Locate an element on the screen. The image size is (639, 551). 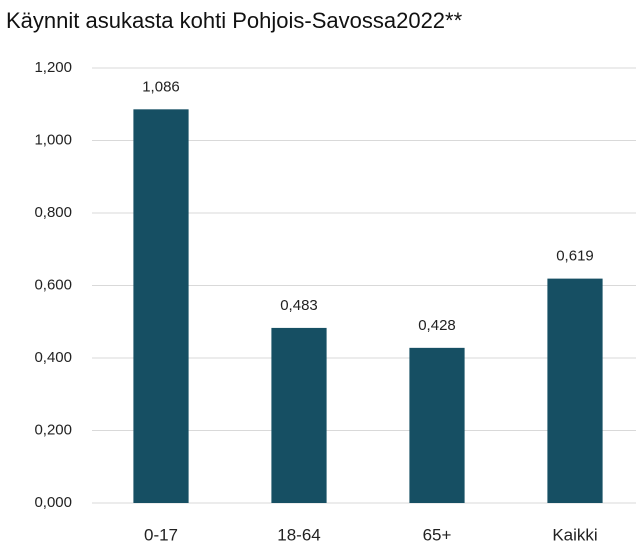
x-tick-label: Kaikki is located at coordinates (574, 534).